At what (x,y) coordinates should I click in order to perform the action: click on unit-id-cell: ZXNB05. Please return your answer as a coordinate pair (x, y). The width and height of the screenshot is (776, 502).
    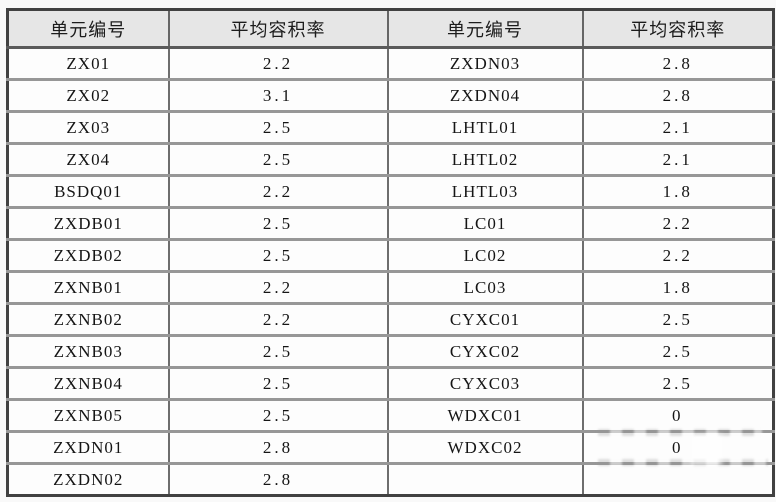
    Looking at the image, I should click on (88, 415).